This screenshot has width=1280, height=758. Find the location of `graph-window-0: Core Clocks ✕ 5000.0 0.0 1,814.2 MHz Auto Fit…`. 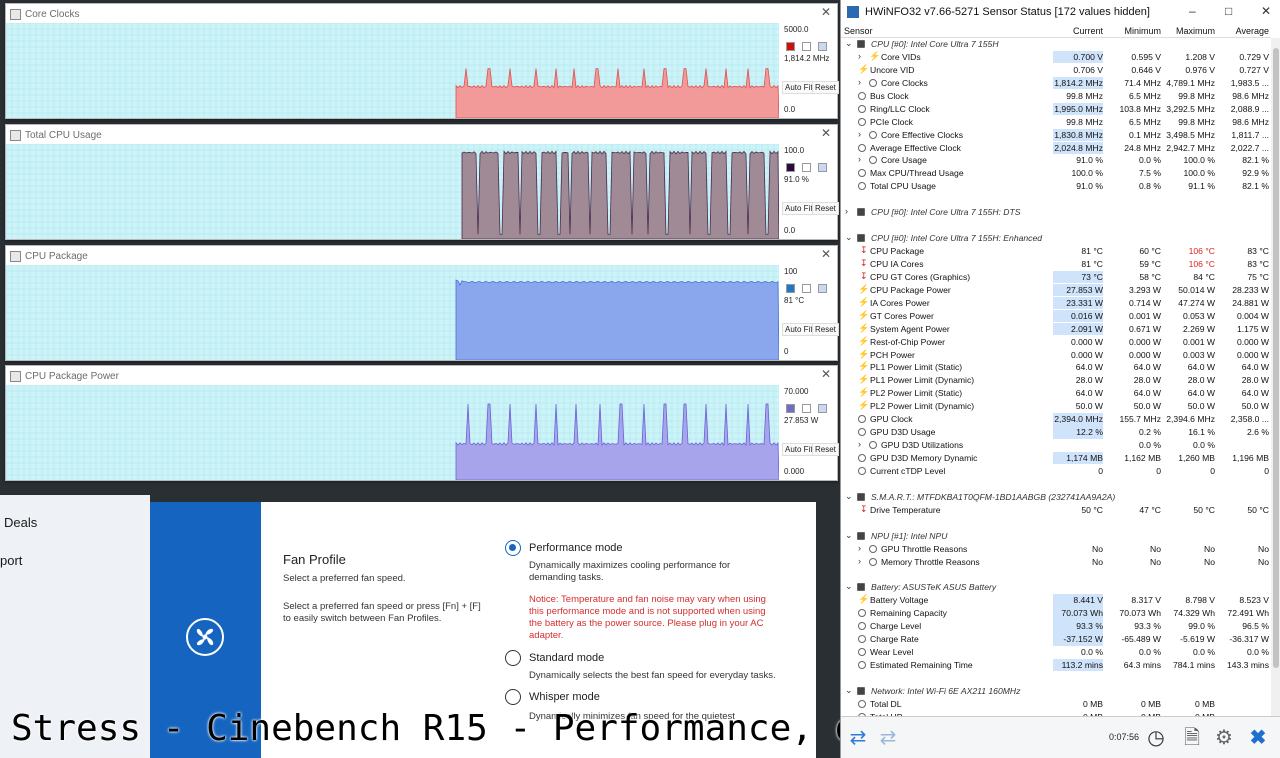

graph-window-0: Core Clocks ✕ 5000.0 0.0 1,814.2 MHz Auto Fit… is located at coordinates (422, 61).